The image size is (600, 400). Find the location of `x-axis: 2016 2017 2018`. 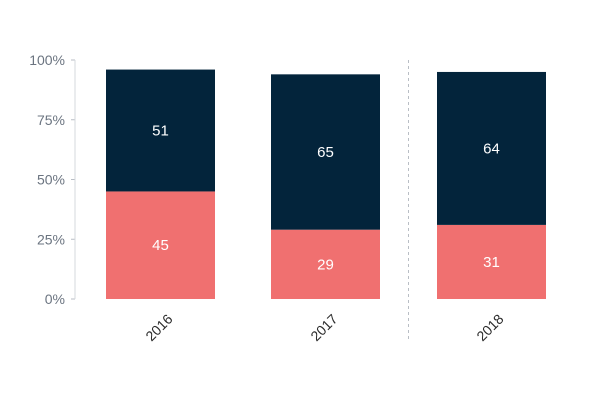

x-axis: 2016 2017 2018 is located at coordinates (324, 327).